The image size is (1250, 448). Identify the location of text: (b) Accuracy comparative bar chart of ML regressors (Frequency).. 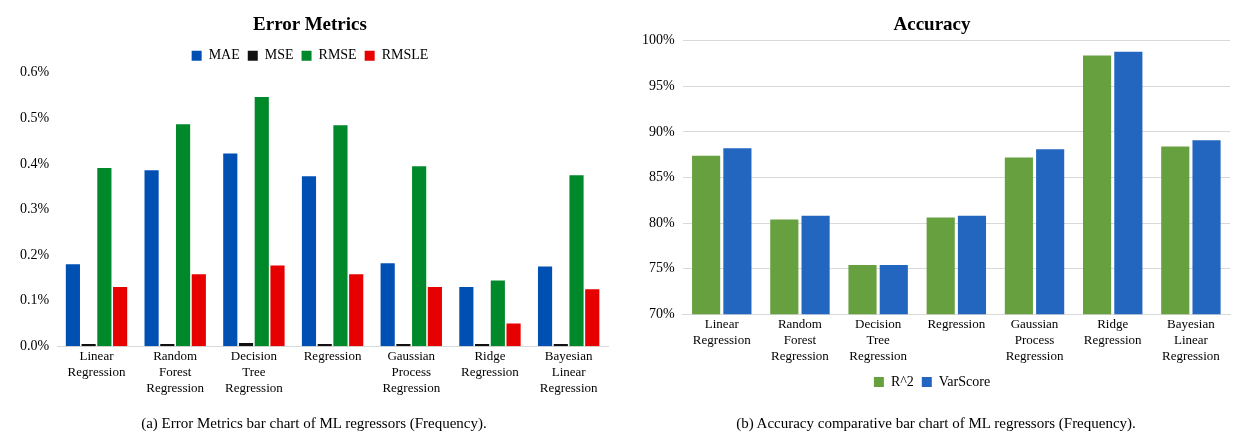
(936, 423).